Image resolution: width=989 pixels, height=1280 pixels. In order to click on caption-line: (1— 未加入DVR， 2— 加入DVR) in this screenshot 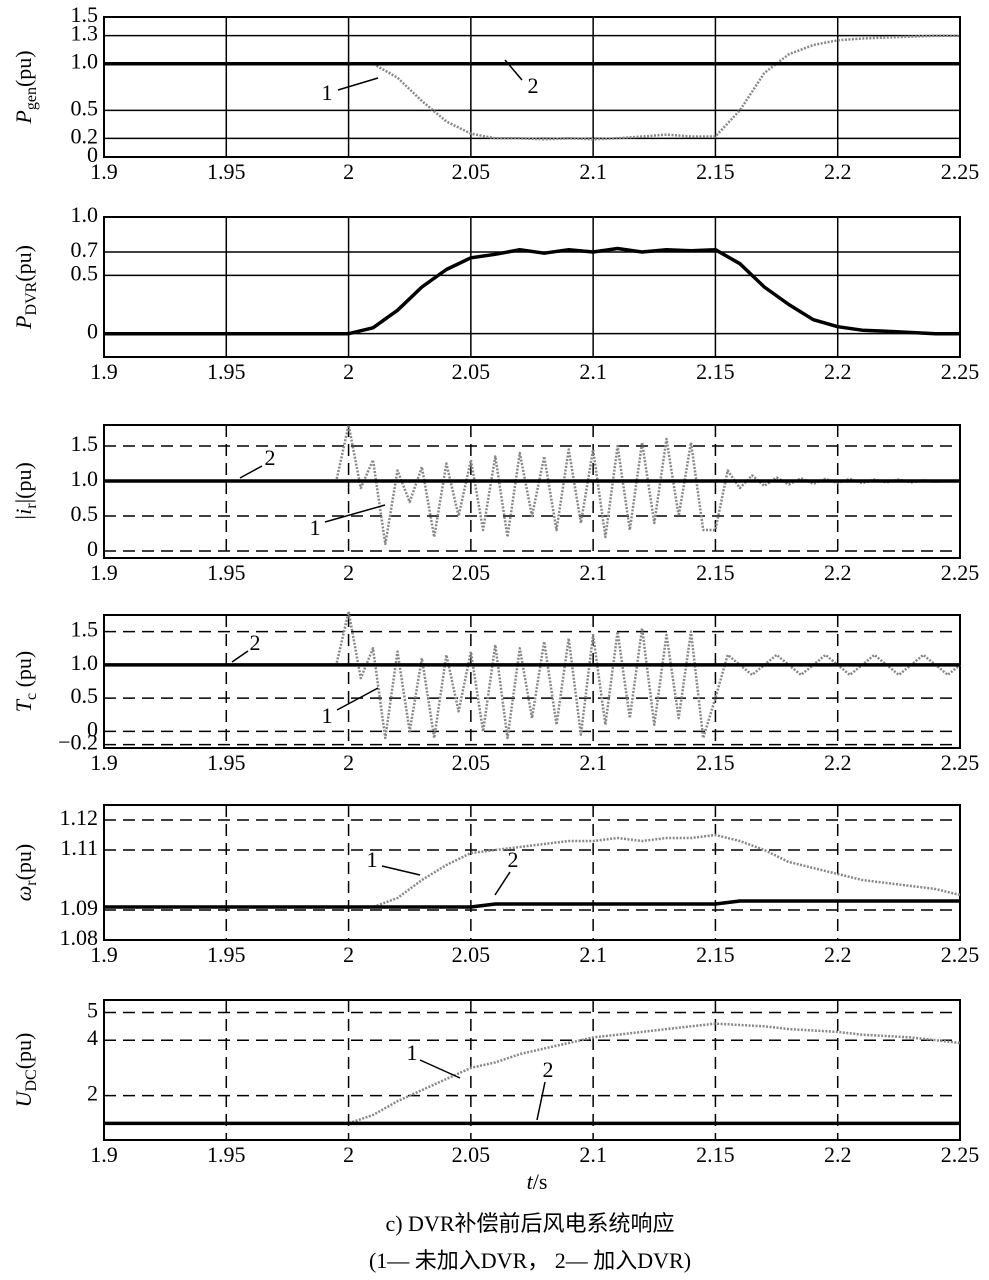, I will do `click(530, 1260)`.